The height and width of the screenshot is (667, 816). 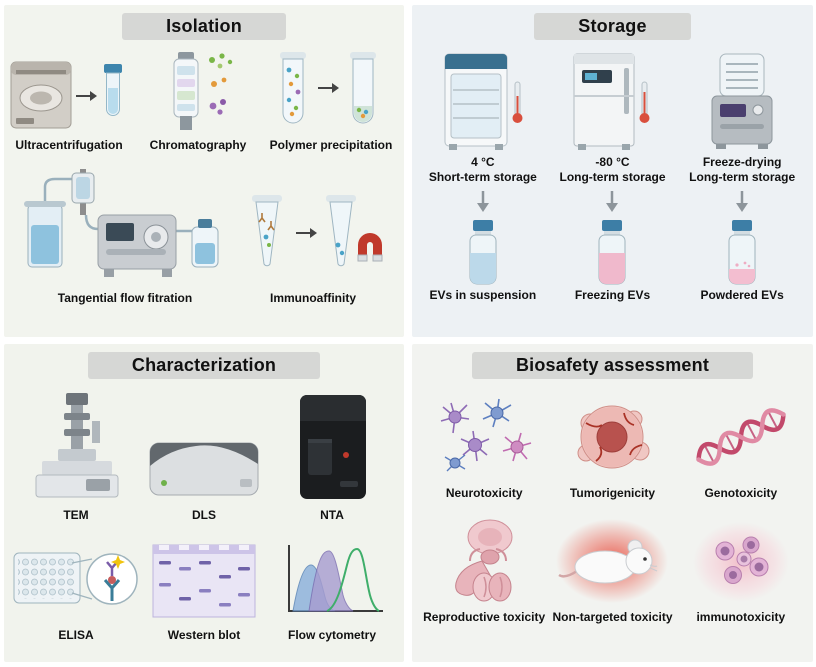 What do you see at coordinates (741, 617) in the screenshot?
I see `biosafety-label: immunotoxicity` at bounding box center [741, 617].